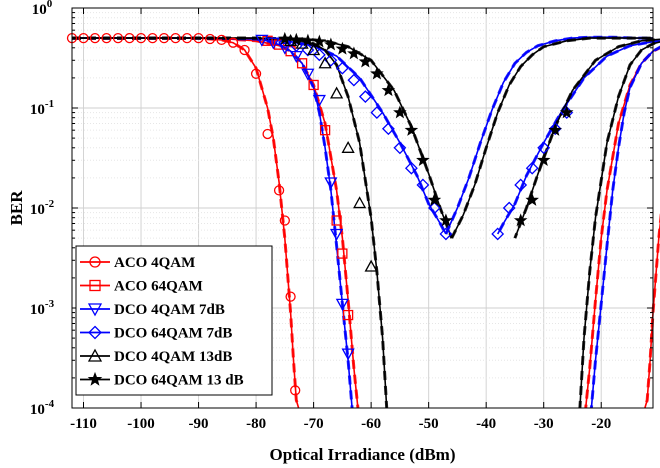 This screenshot has width=660, height=468. Describe the element at coordinates (50, 204) in the screenshot. I see `y-tick-exponent: -2` at that location.